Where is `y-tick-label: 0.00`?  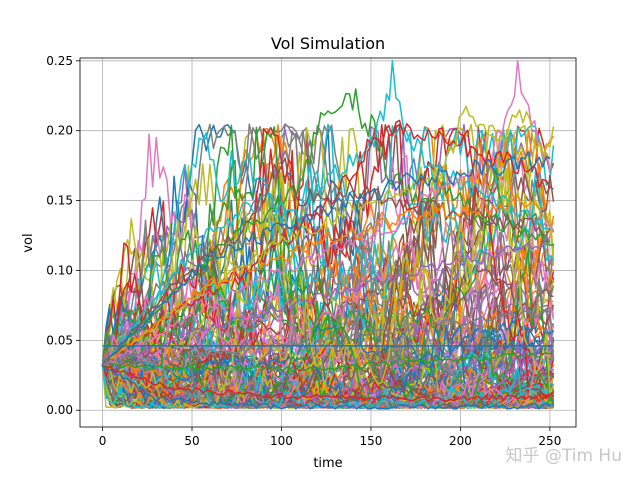
y-tick-label: 0.00 is located at coordinates (59, 410).